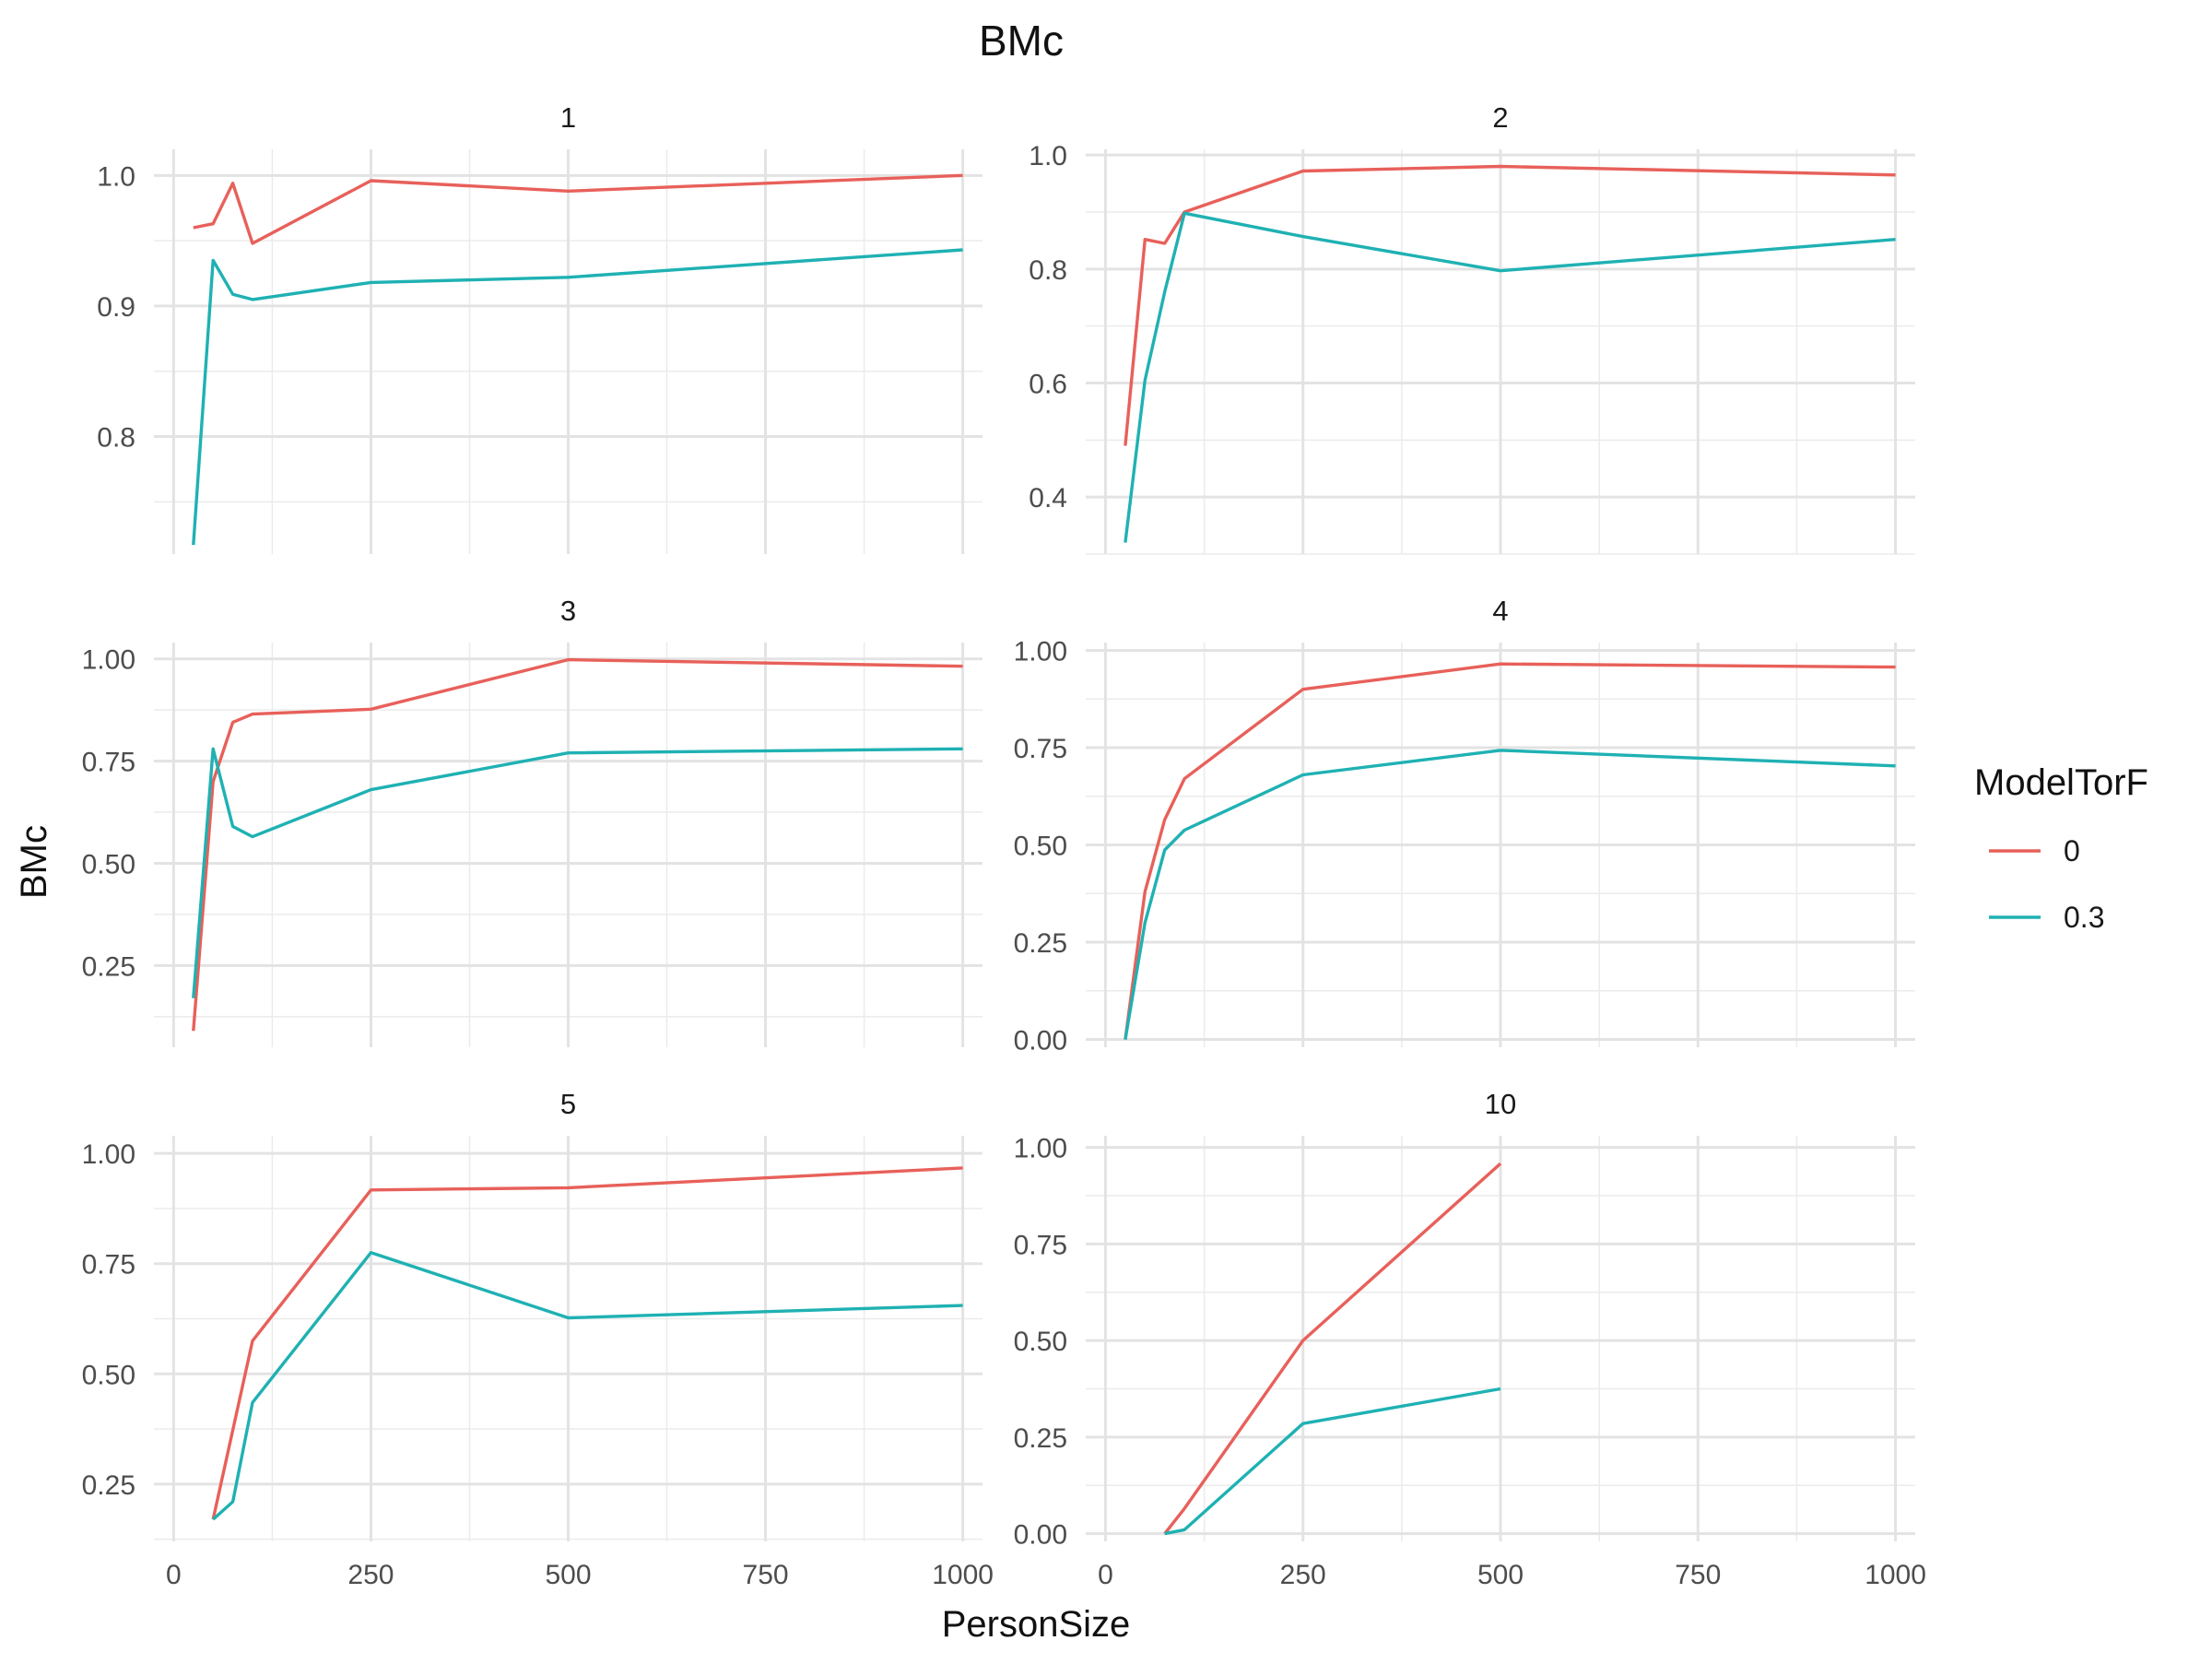 The image size is (2212, 1664). Describe the element at coordinates (1500, 117) in the screenshot. I see `facet-strip-label: 2` at that location.